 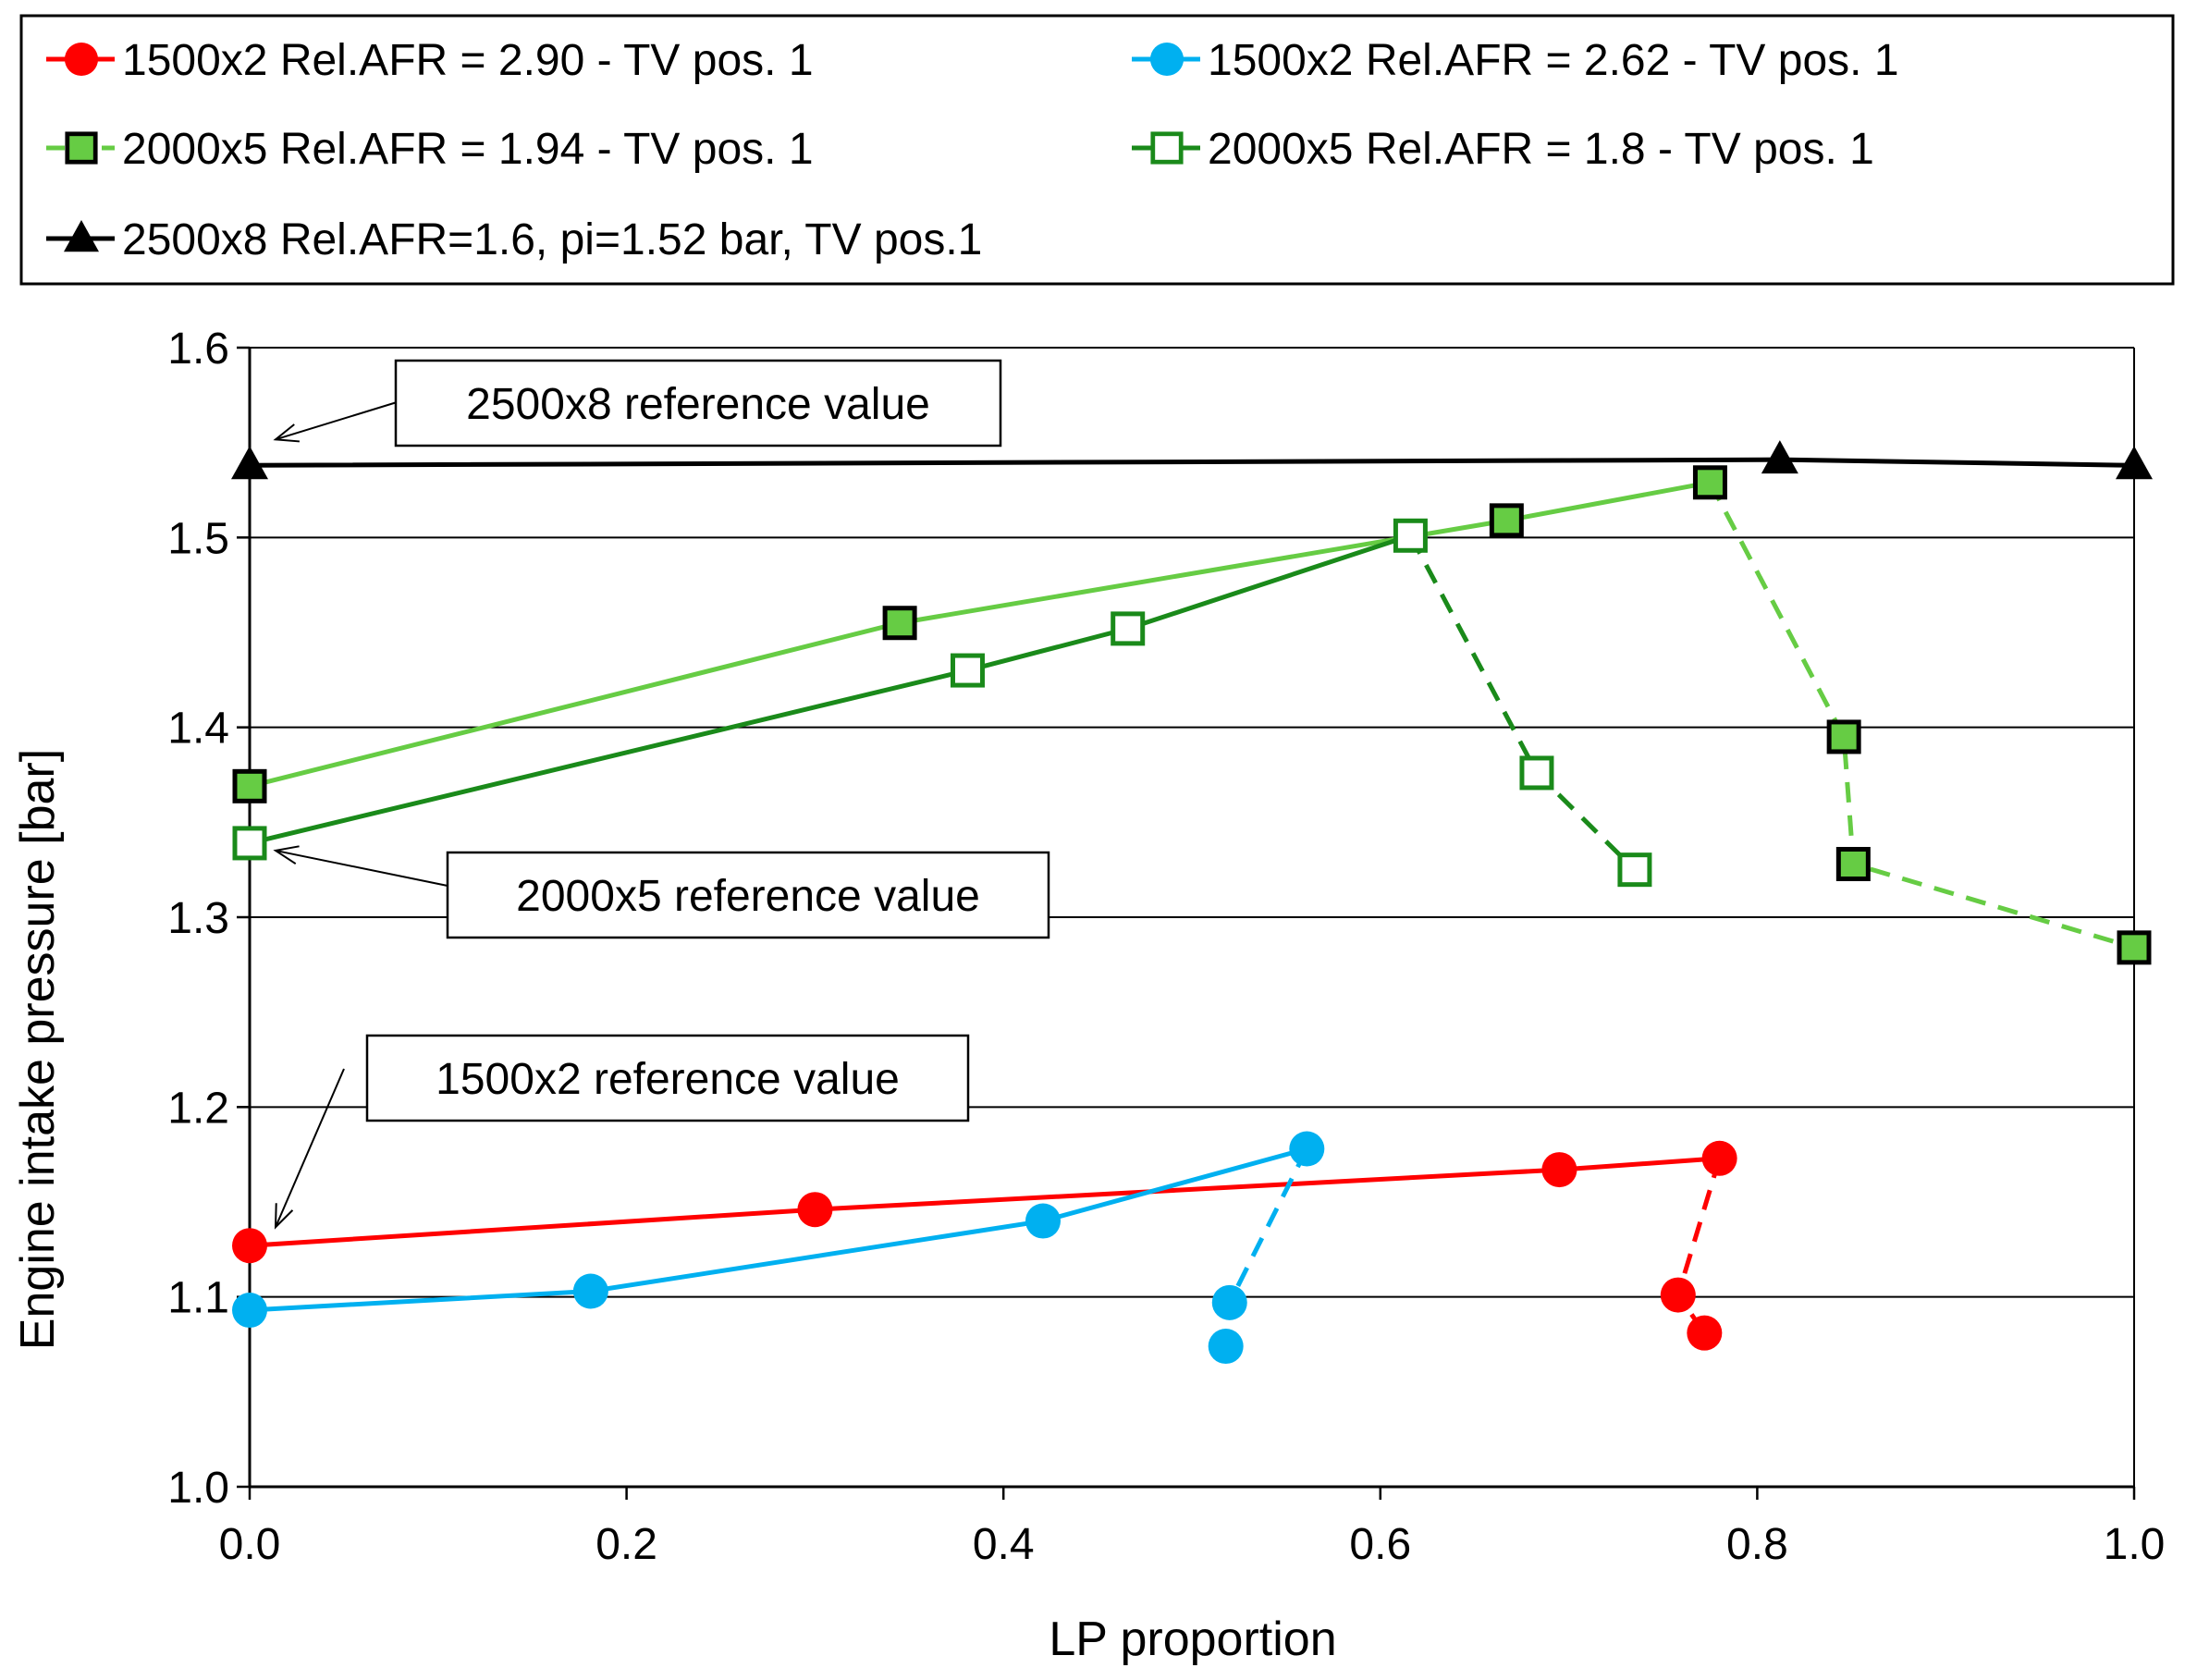 What do you see at coordinates (622, 1132) in the screenshot?
I see `annotation-2: 1500x2 reference value` at bounding box center [622, 1132].